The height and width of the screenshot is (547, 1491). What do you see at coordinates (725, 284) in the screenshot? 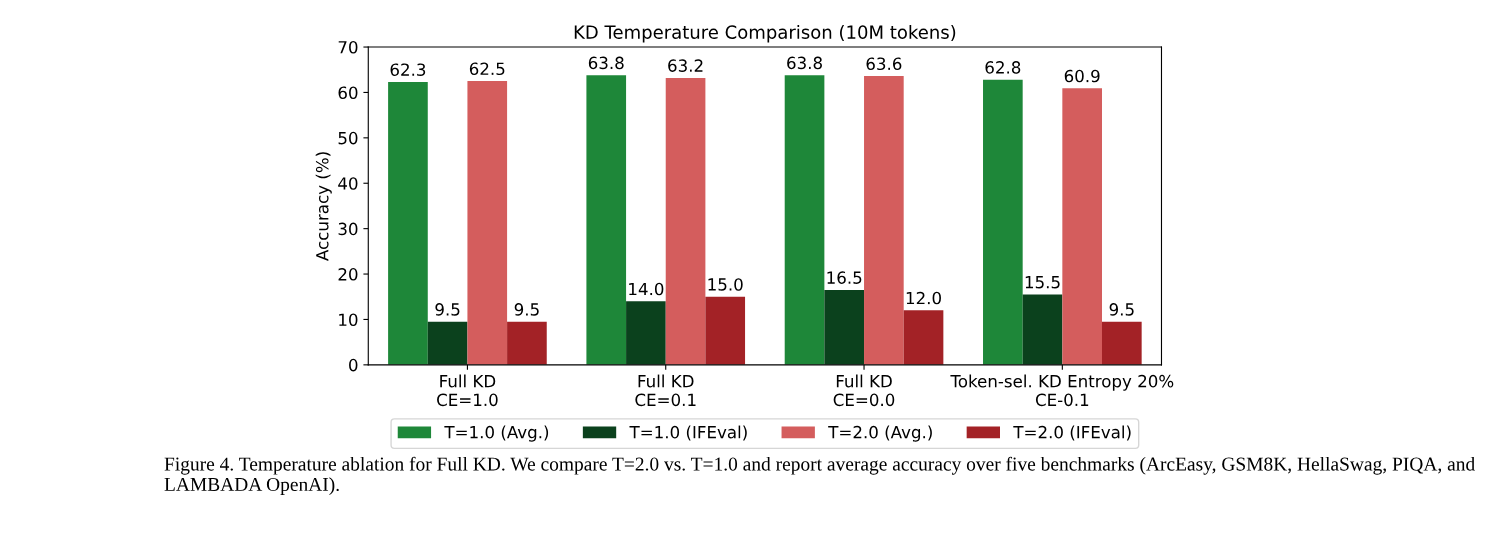
I see `data-label: 15.0` at bounding box center [725, 284].